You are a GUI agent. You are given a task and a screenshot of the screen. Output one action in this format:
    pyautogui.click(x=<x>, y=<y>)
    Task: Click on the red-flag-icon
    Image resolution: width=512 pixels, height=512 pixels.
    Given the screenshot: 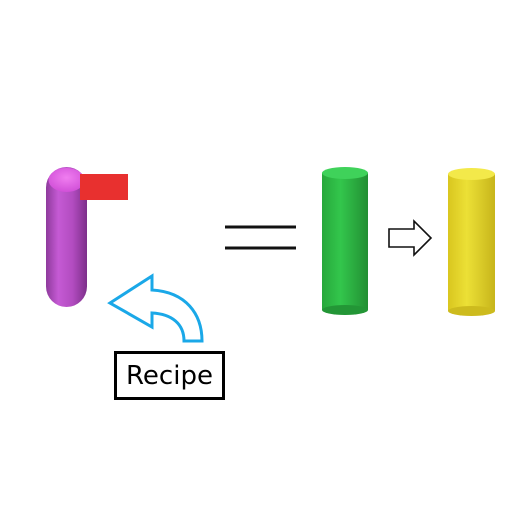 What is the action you would take?
    pyautogui.click(x=104, y=187)
    